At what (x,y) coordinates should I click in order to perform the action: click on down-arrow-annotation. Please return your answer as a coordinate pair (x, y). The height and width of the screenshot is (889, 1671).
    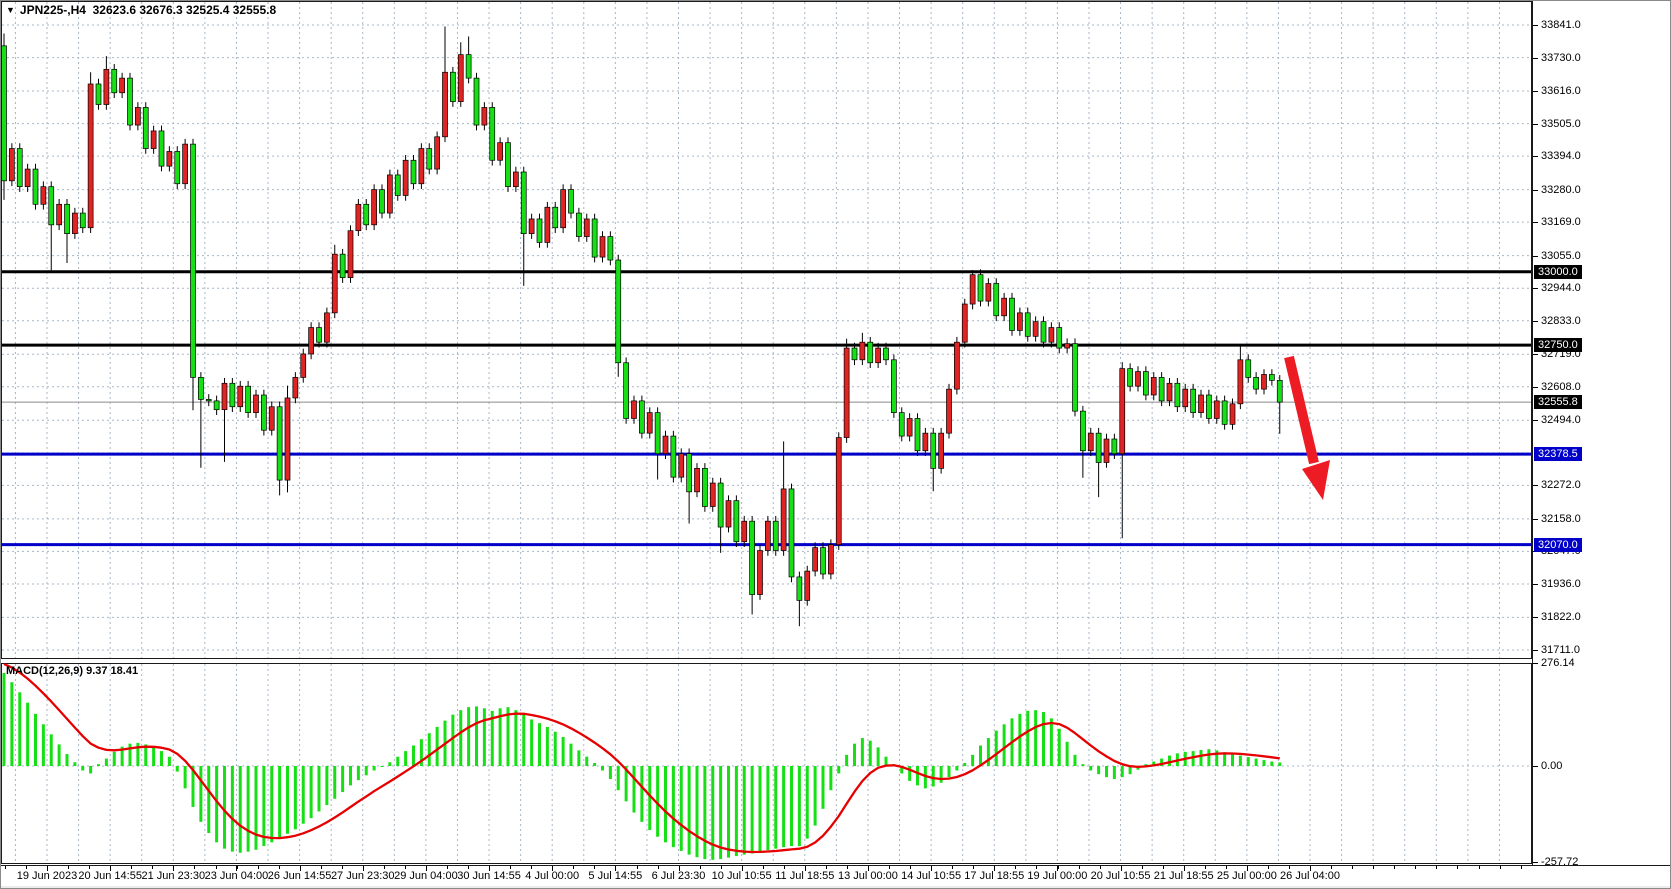
    Looking at the image, I should click on (1307, 427).